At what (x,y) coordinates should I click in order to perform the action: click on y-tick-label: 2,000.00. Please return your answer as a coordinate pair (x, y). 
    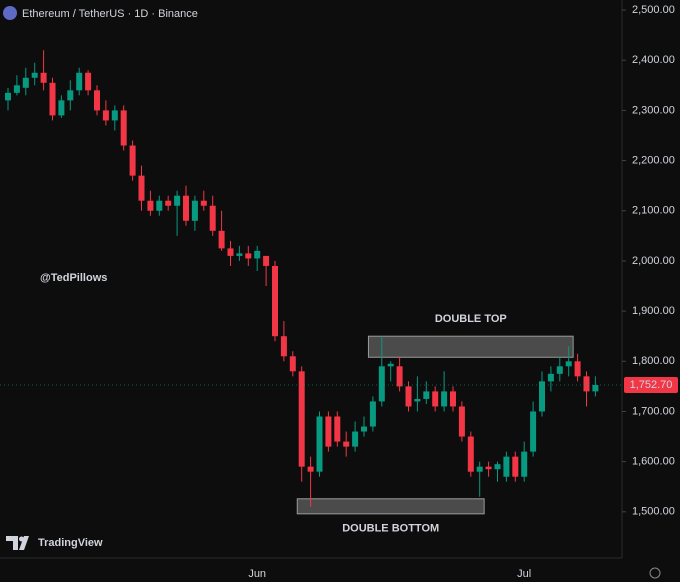
    Looking at the image, I should click on (653, 261).